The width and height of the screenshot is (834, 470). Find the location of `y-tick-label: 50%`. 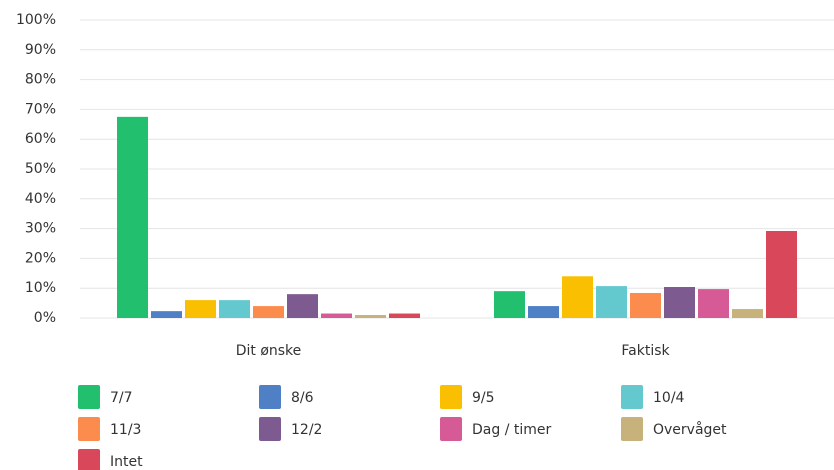

y-tick-label: 50% is located at coordinates (40, 169).